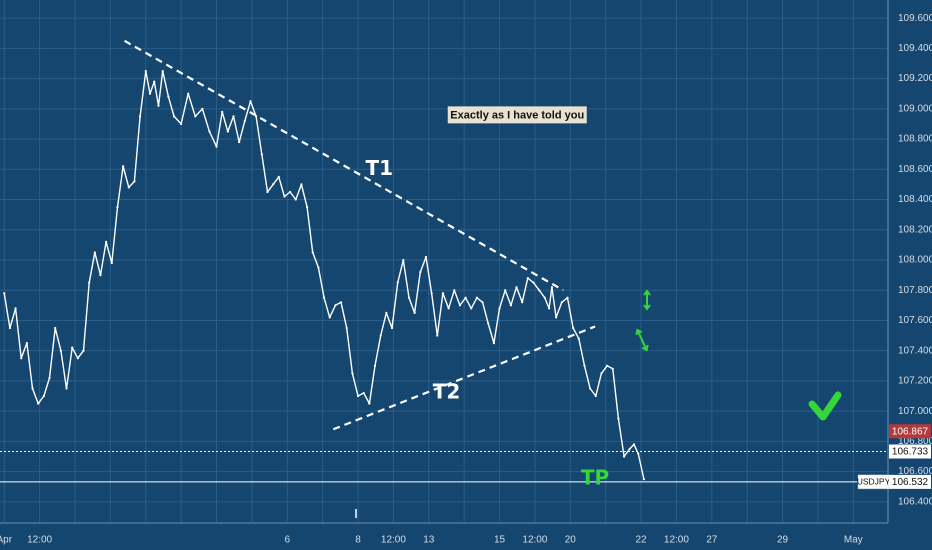 This screenshot has width=932, height=550. Describe the element at coordinates (915, 471) in the screenshot. I see `price-tick: 106.600` at that location.